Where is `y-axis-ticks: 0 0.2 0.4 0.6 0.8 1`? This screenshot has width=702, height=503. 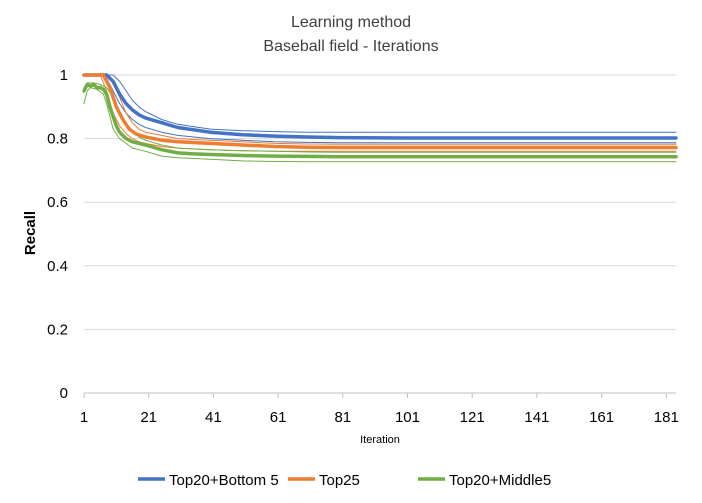 y-axis-ticks: 0 0.2 0.4 0.6 0.8 1 is located at coordinates (57, 234).